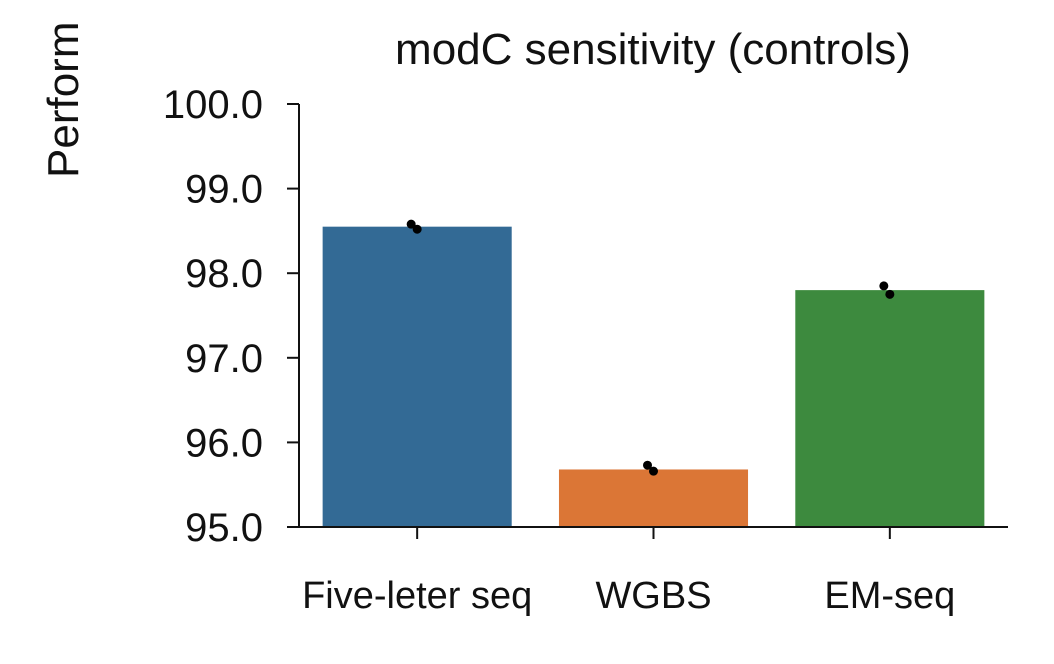 Image resolution: width=1054 pixels, height=664 pixels. I want to click on x-tick-label: EM-seq, so click(889, 596).